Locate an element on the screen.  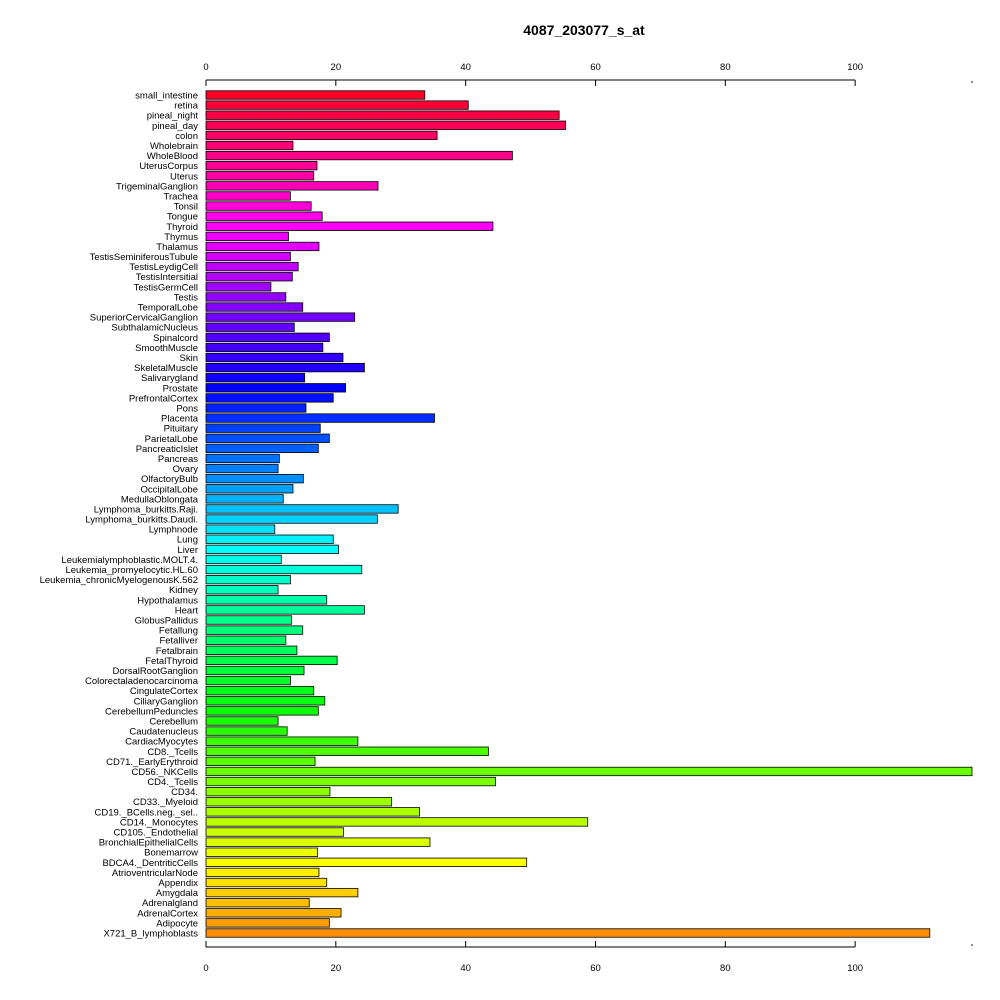
category-label-64: CardiacMyocytes is located at coordinates (161, 742).